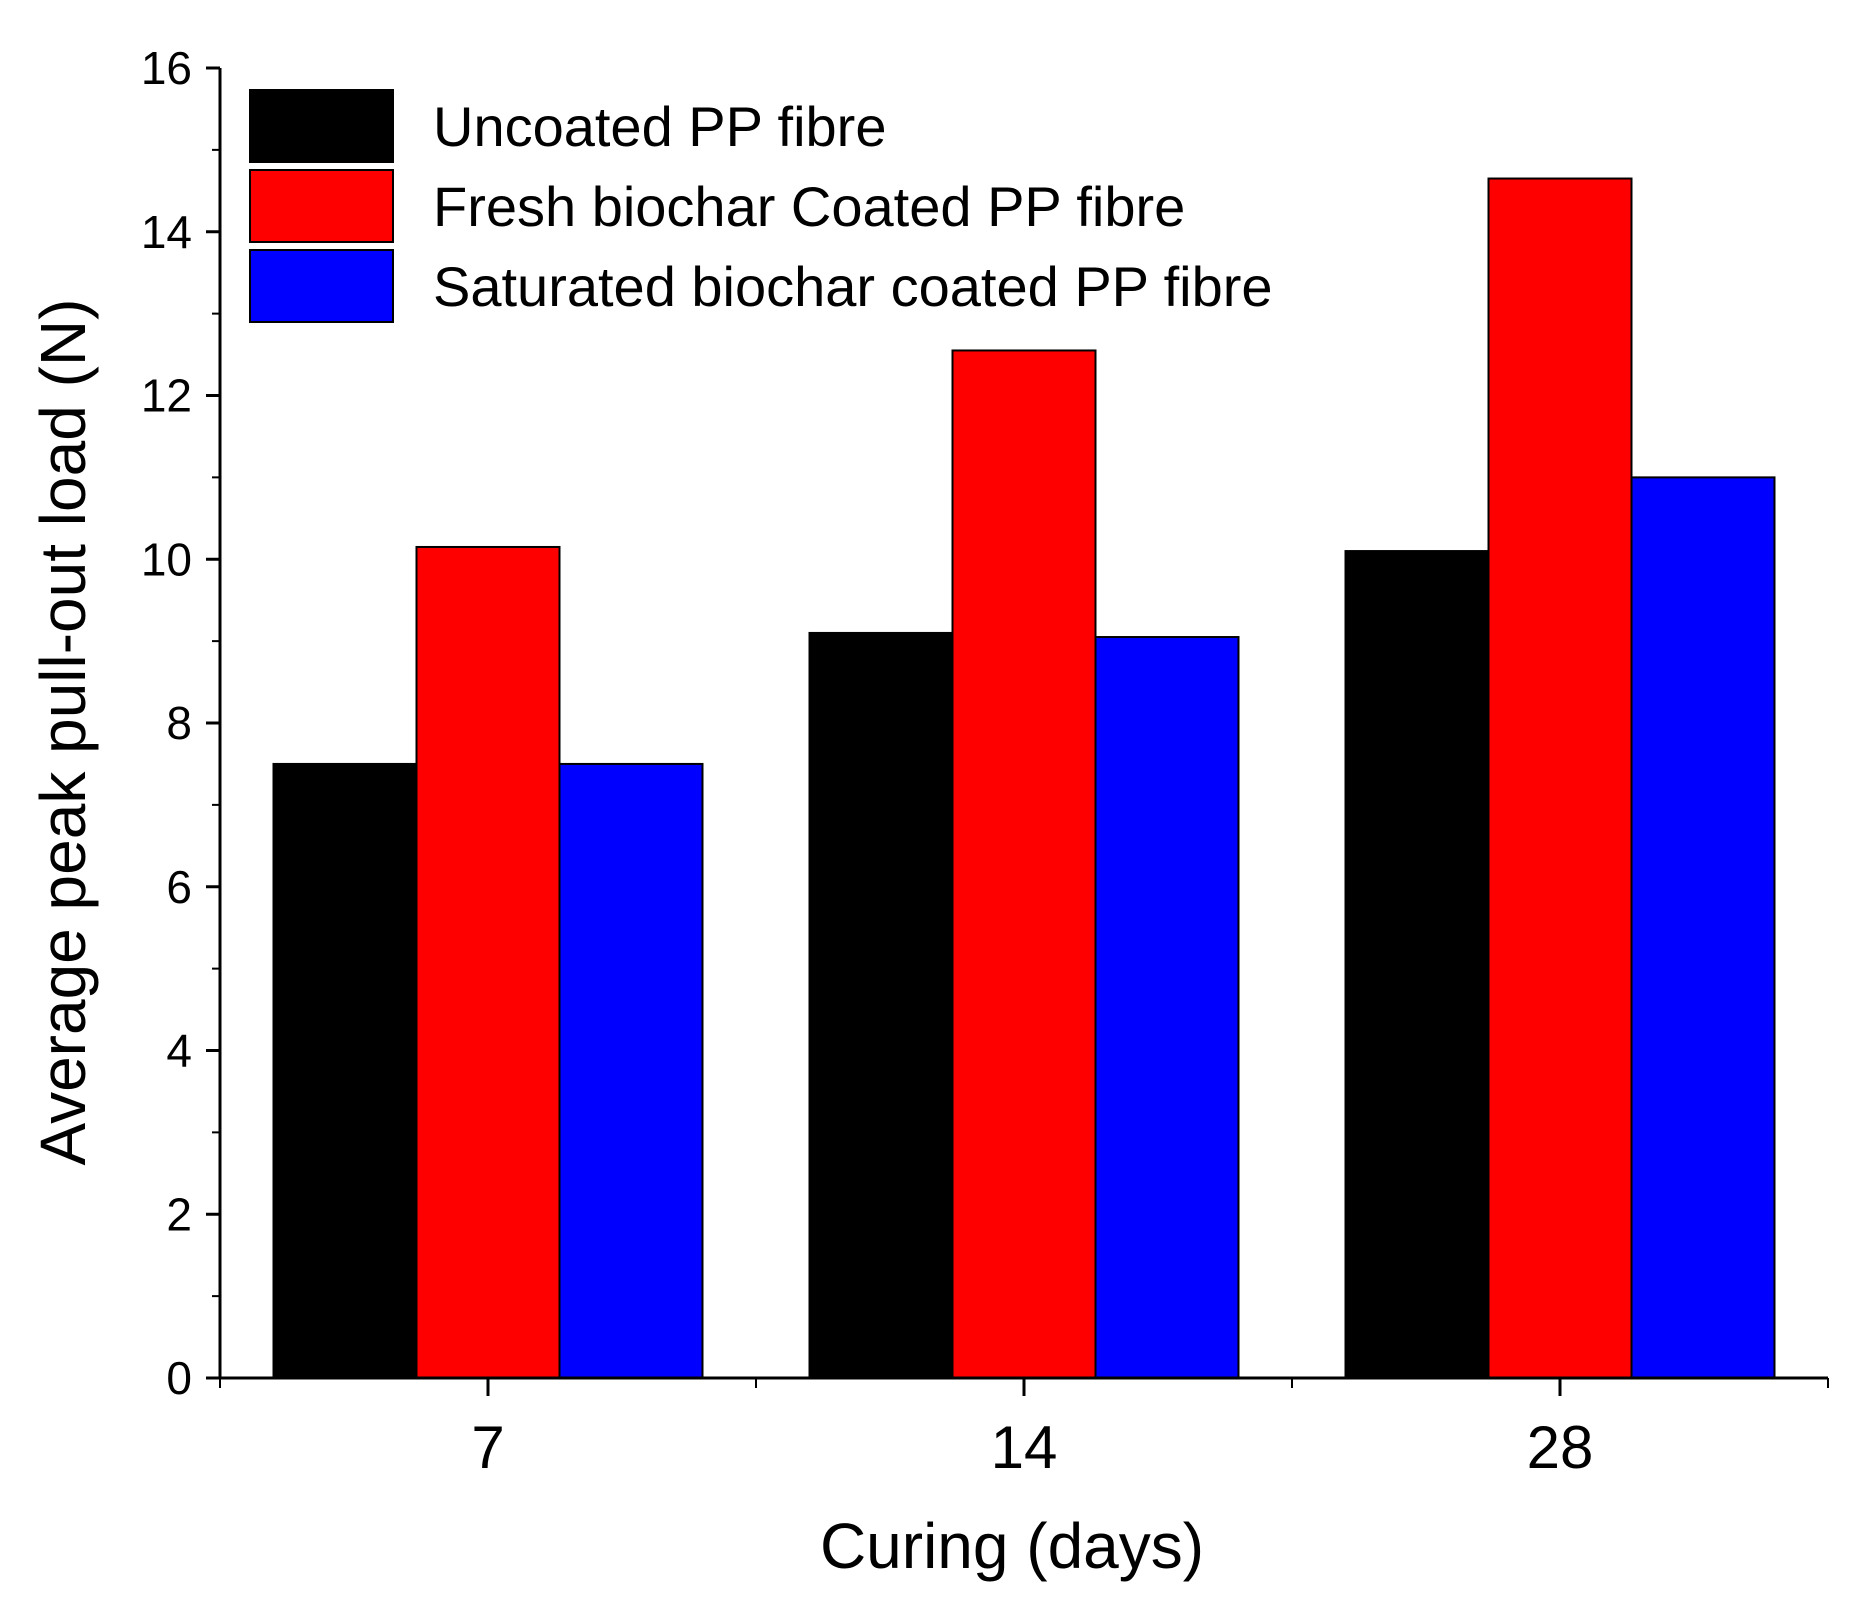 The image size is (1872, 1616). Describe the element at coordinates (179, 887) in the screenshot. I see `y-tick-label-6: 6` at that location.